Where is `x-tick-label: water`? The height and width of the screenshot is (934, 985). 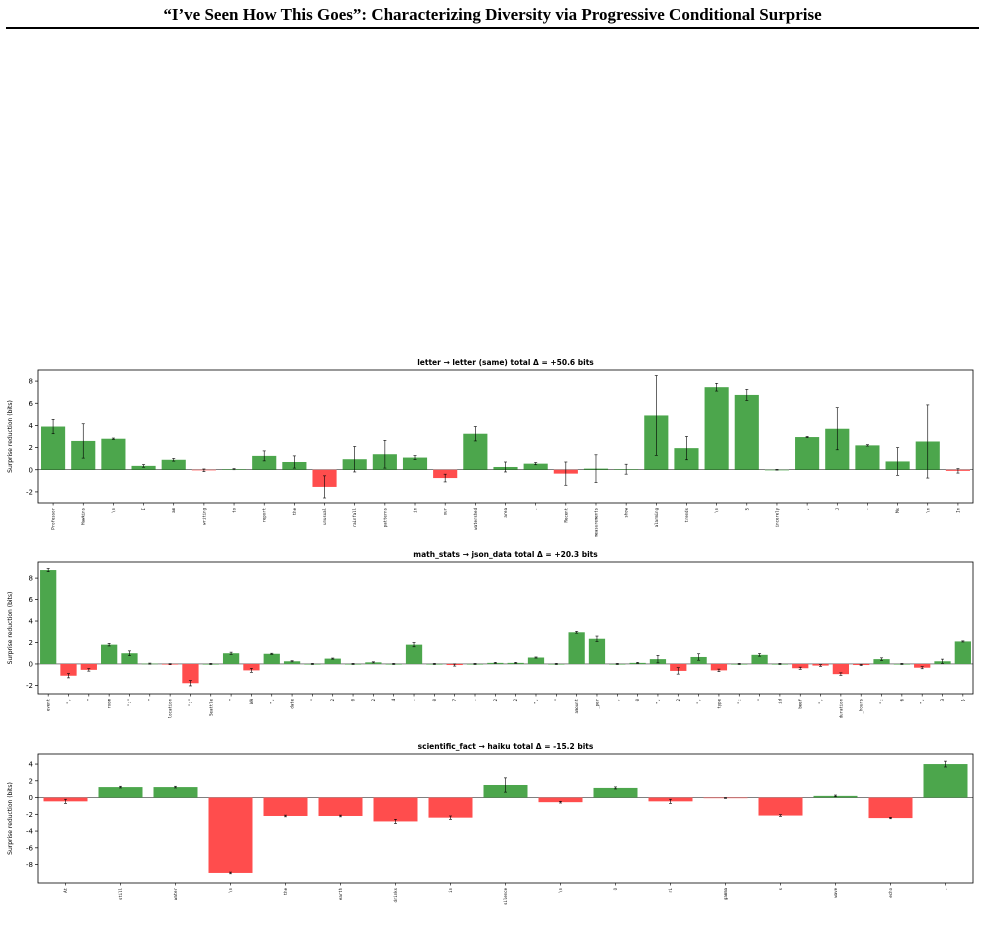 x-tick-label: water is located at coordinates (175, 893).